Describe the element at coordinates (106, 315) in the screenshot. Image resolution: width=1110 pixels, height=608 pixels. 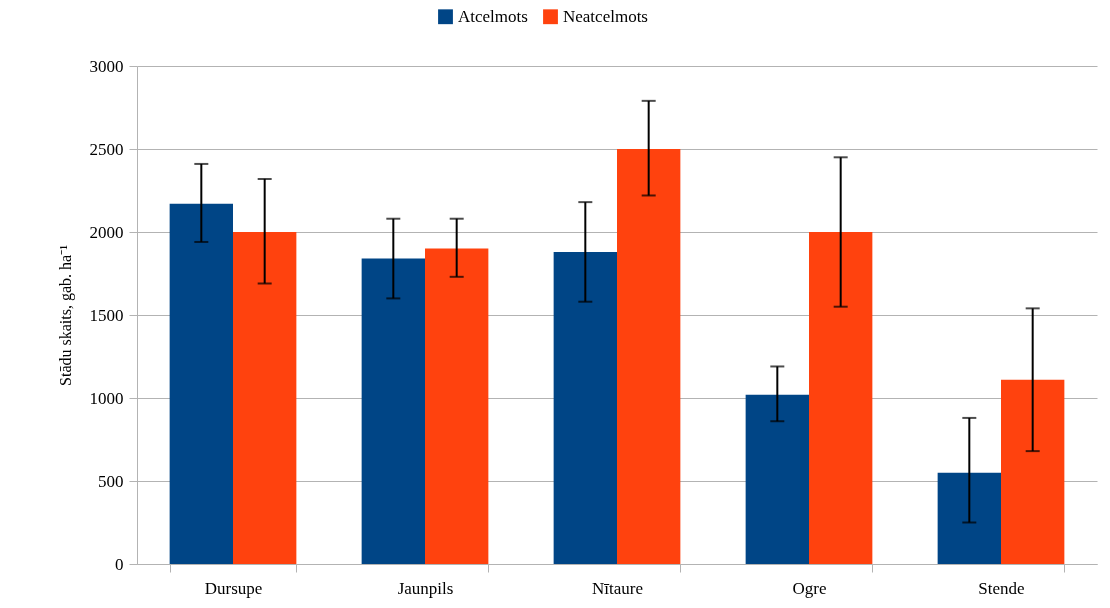
I see `y-tick-label: 1500` at that location.